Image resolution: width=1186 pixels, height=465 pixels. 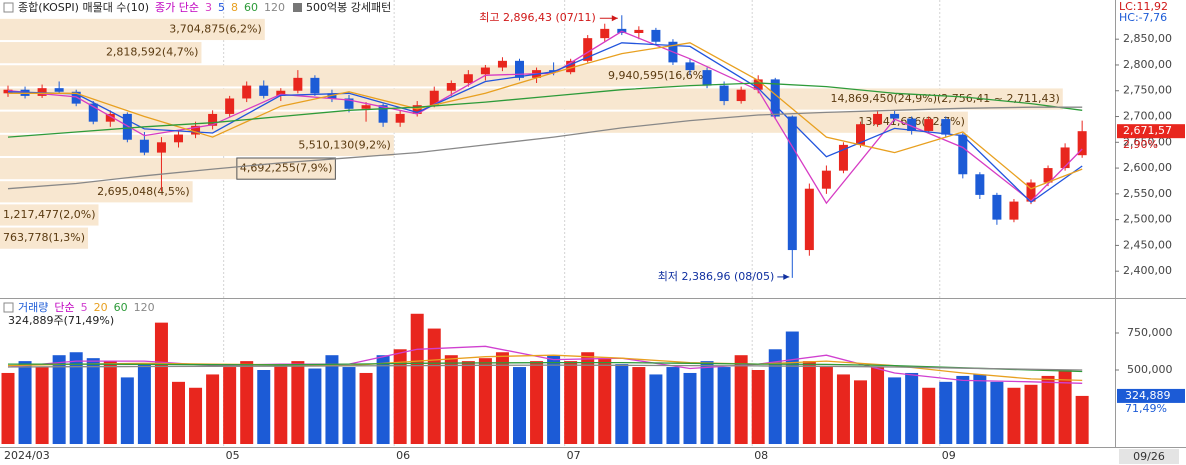 I want to click on x-tick-label: 2024/03, so click(x=27, y=455).